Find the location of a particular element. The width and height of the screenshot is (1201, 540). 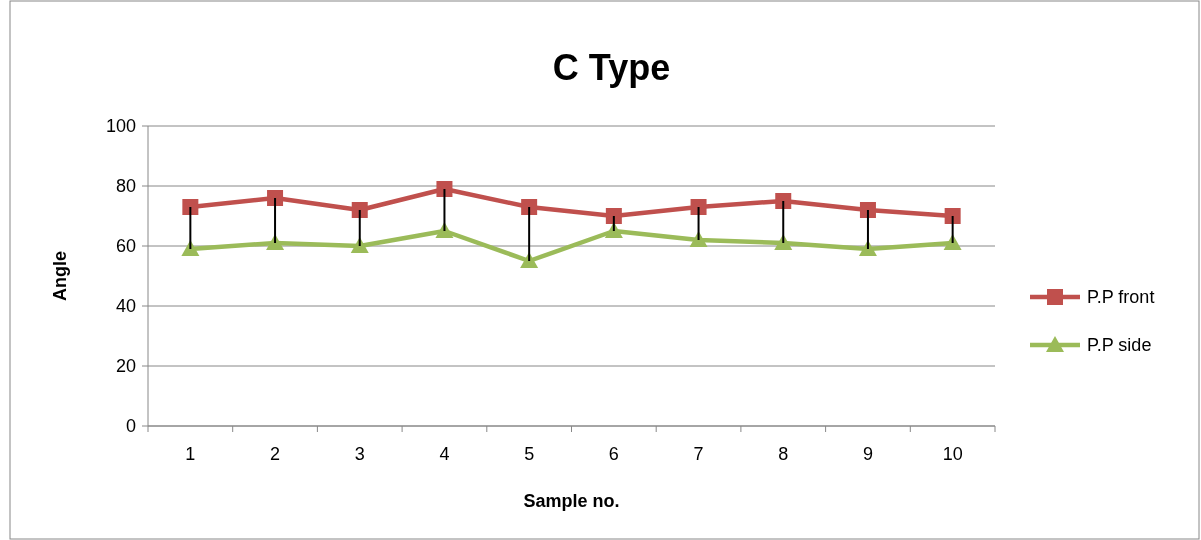

chart-title: C Type is located at coordinates (611, 67).